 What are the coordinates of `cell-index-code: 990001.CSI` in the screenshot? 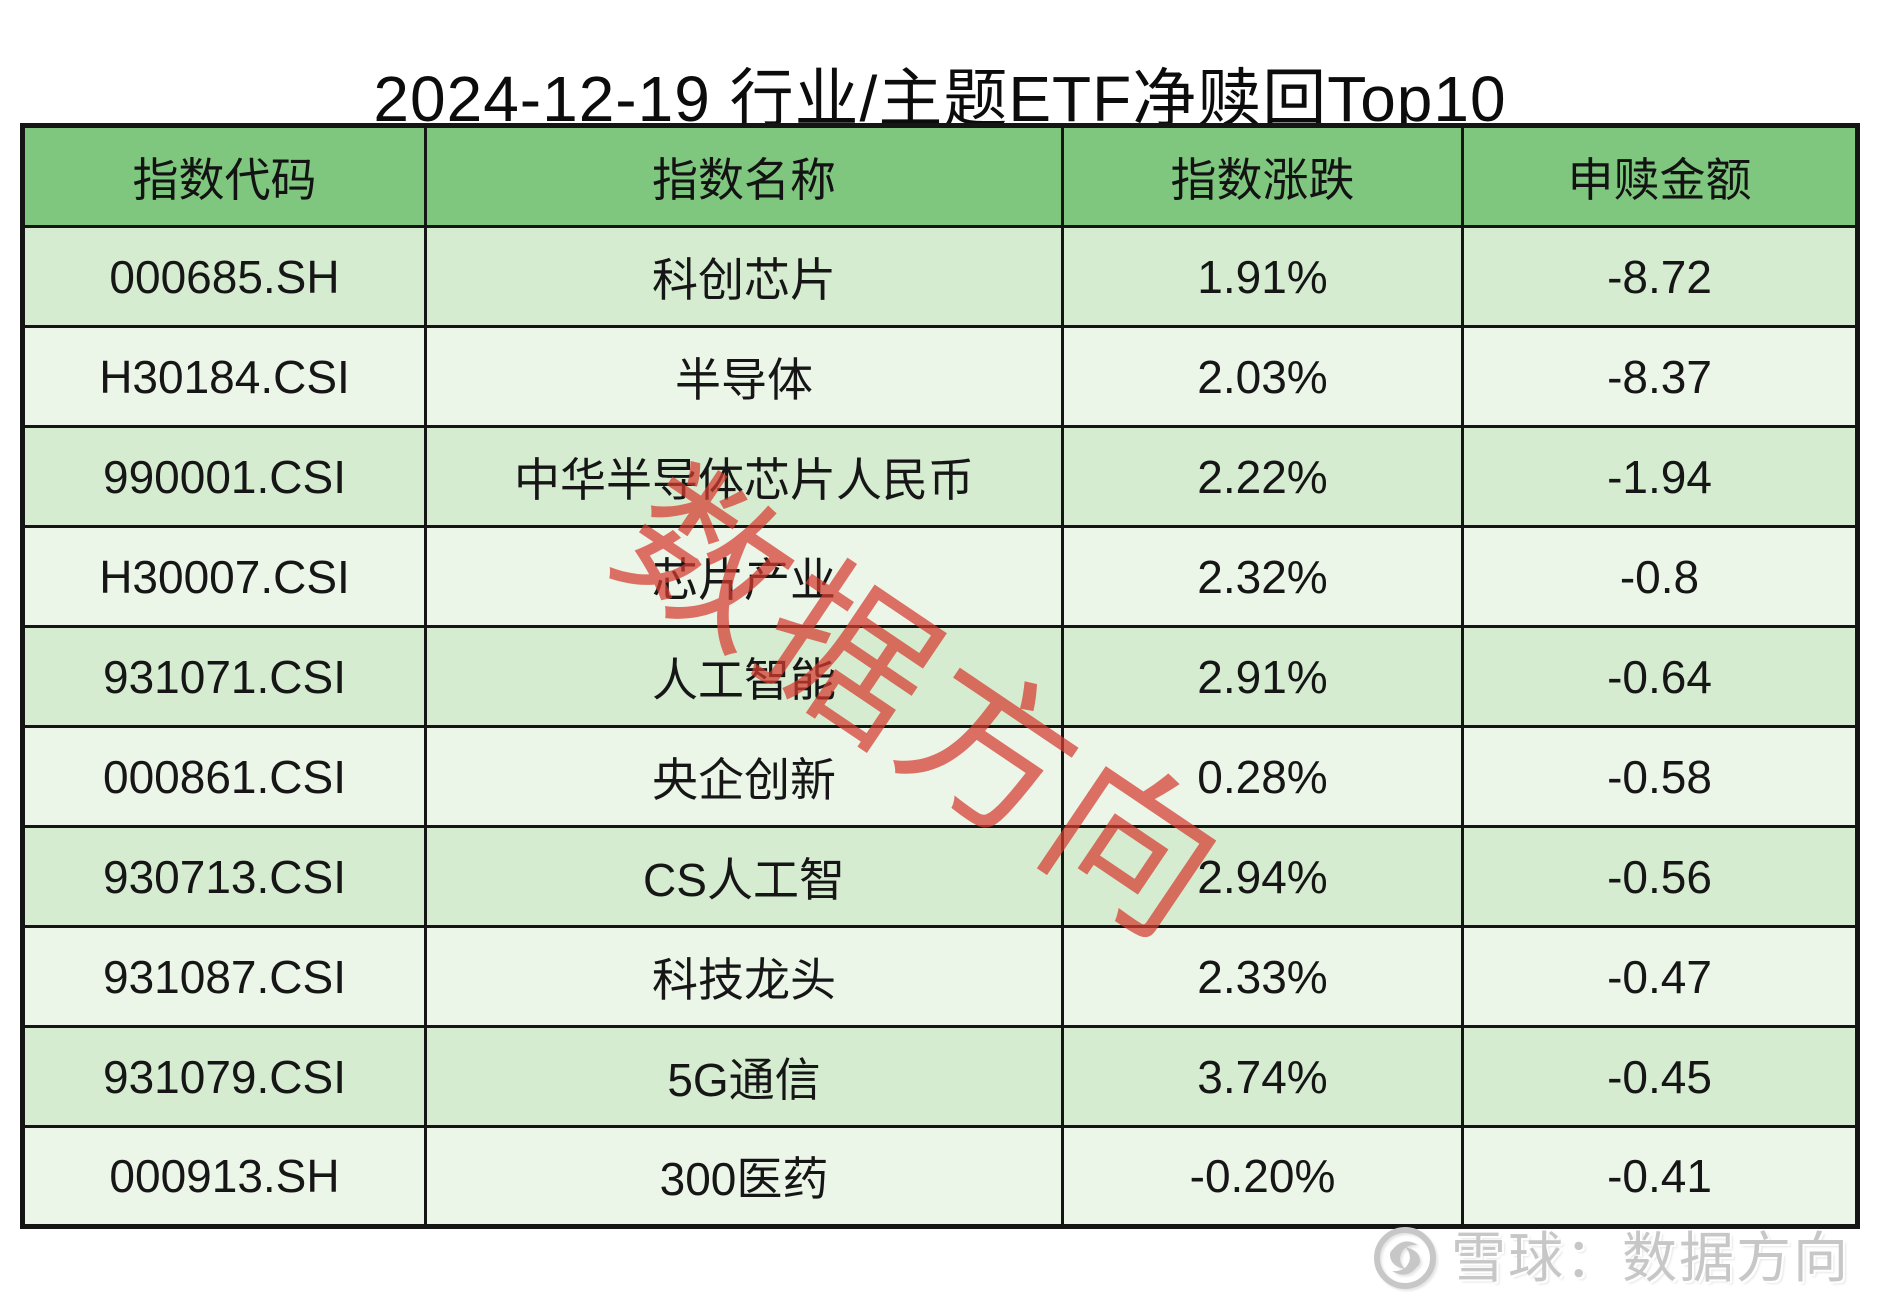 It's located at (224, 476).